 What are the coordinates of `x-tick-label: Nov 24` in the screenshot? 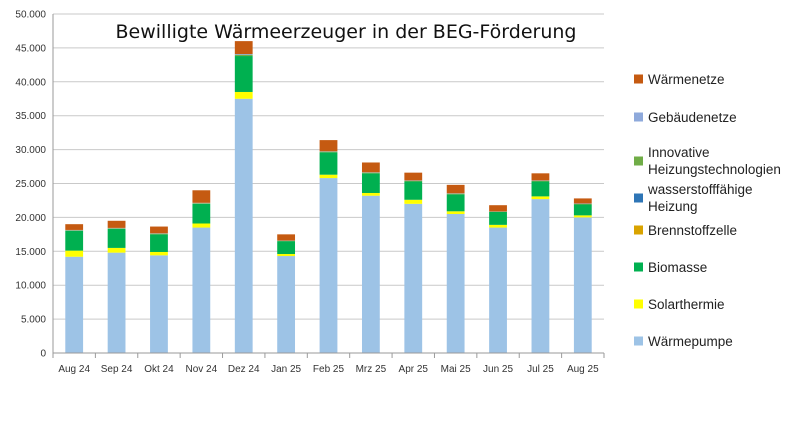 It's located at (202, 369).